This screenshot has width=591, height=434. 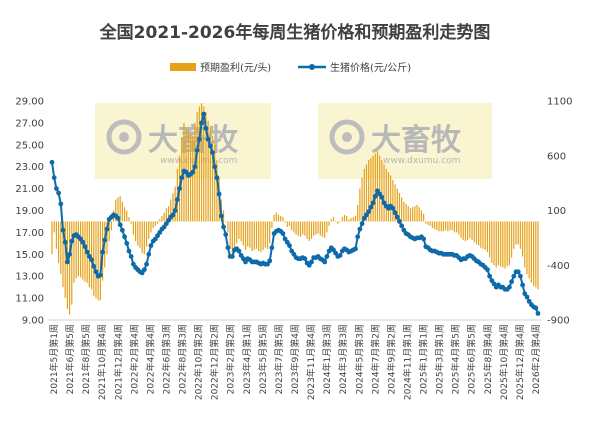 What do you see at coordinates (504, 362) in the screenshot?
I see `x-tick-label: 2025年10月第4周` at bounding box center [504, 362].